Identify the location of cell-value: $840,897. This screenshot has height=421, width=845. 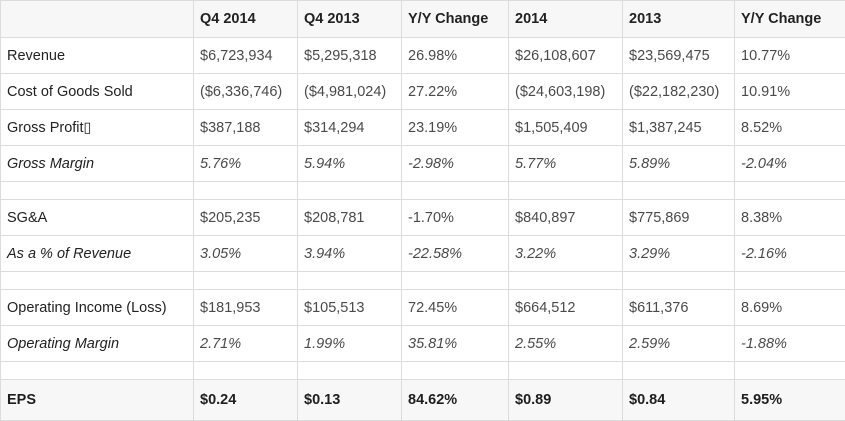
(566, 218).